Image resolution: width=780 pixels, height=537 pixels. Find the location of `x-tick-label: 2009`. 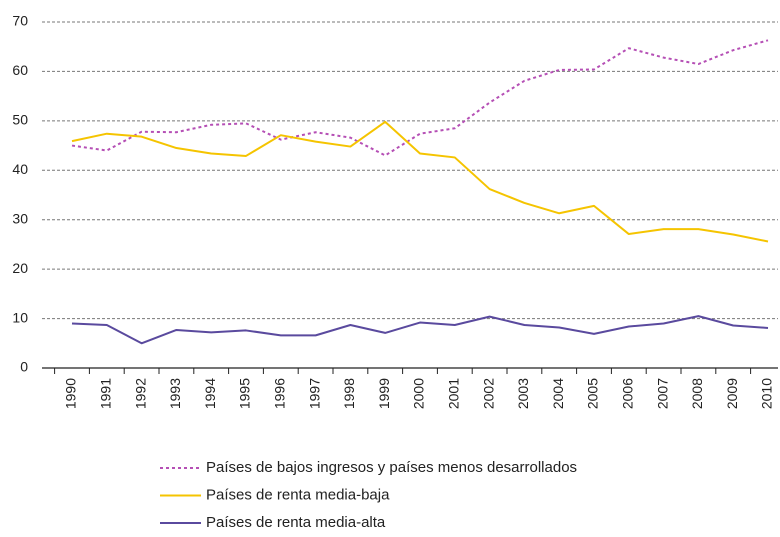

x-tick-label: 2009 is located at coordinates (732, 393).